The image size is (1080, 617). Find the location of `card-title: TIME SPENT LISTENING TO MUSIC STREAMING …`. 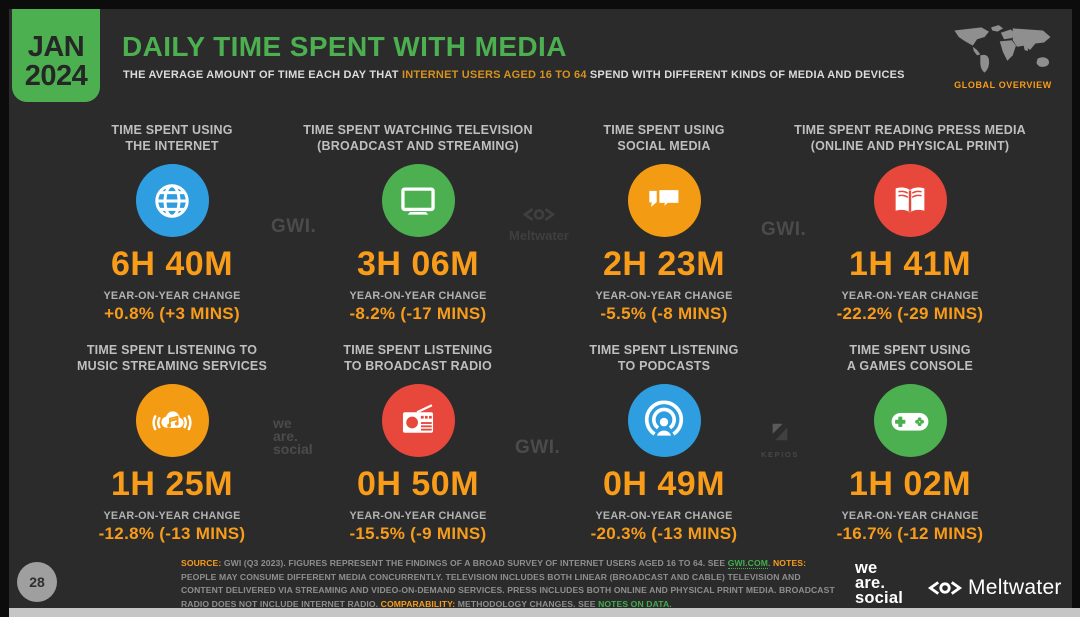

card-title: TIME SPENT LISTENING TO MUSIC STREAMING … is located at coordinates (171, 358).